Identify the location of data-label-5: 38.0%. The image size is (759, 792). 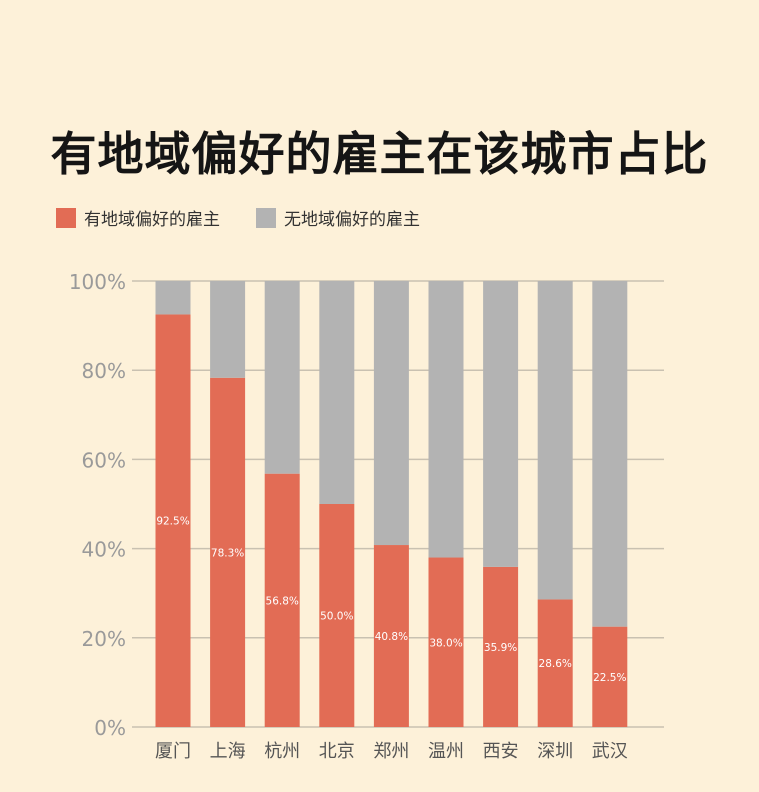
(445, 643).